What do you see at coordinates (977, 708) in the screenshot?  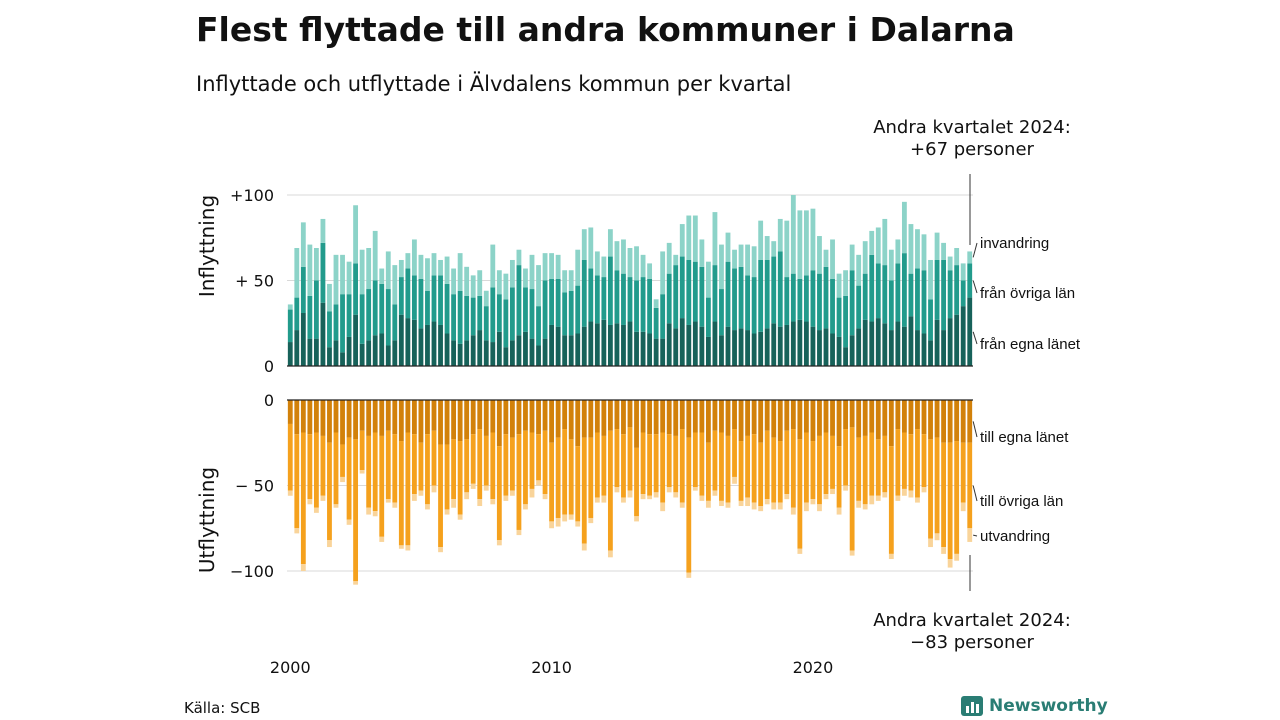 I see `brand-logo-bar` at bounding box center [977, 708].